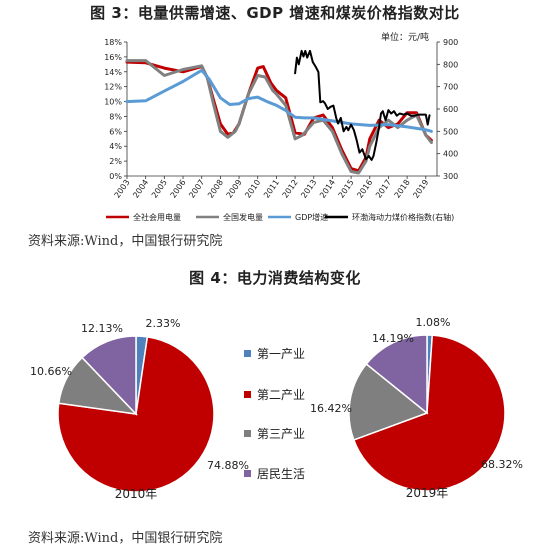 Image resolution: width=550 pixels, height=560 pixels. I want to click on x-axis-tick-label: 2014, so click(327, 189).